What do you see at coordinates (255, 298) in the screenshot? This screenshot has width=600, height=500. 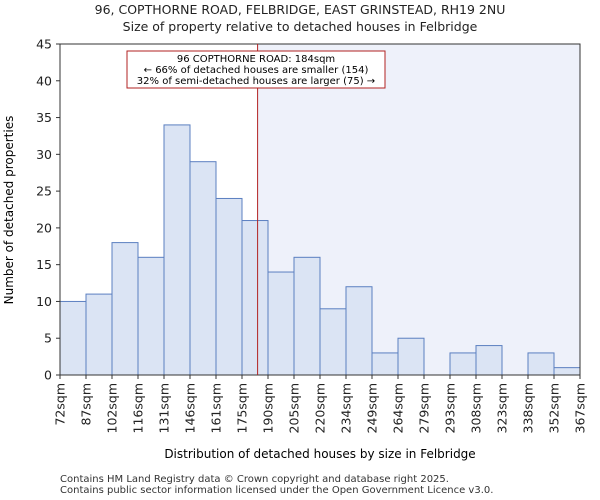 I see `histogram-bar-175sqm` at bounding box center [255, 298].